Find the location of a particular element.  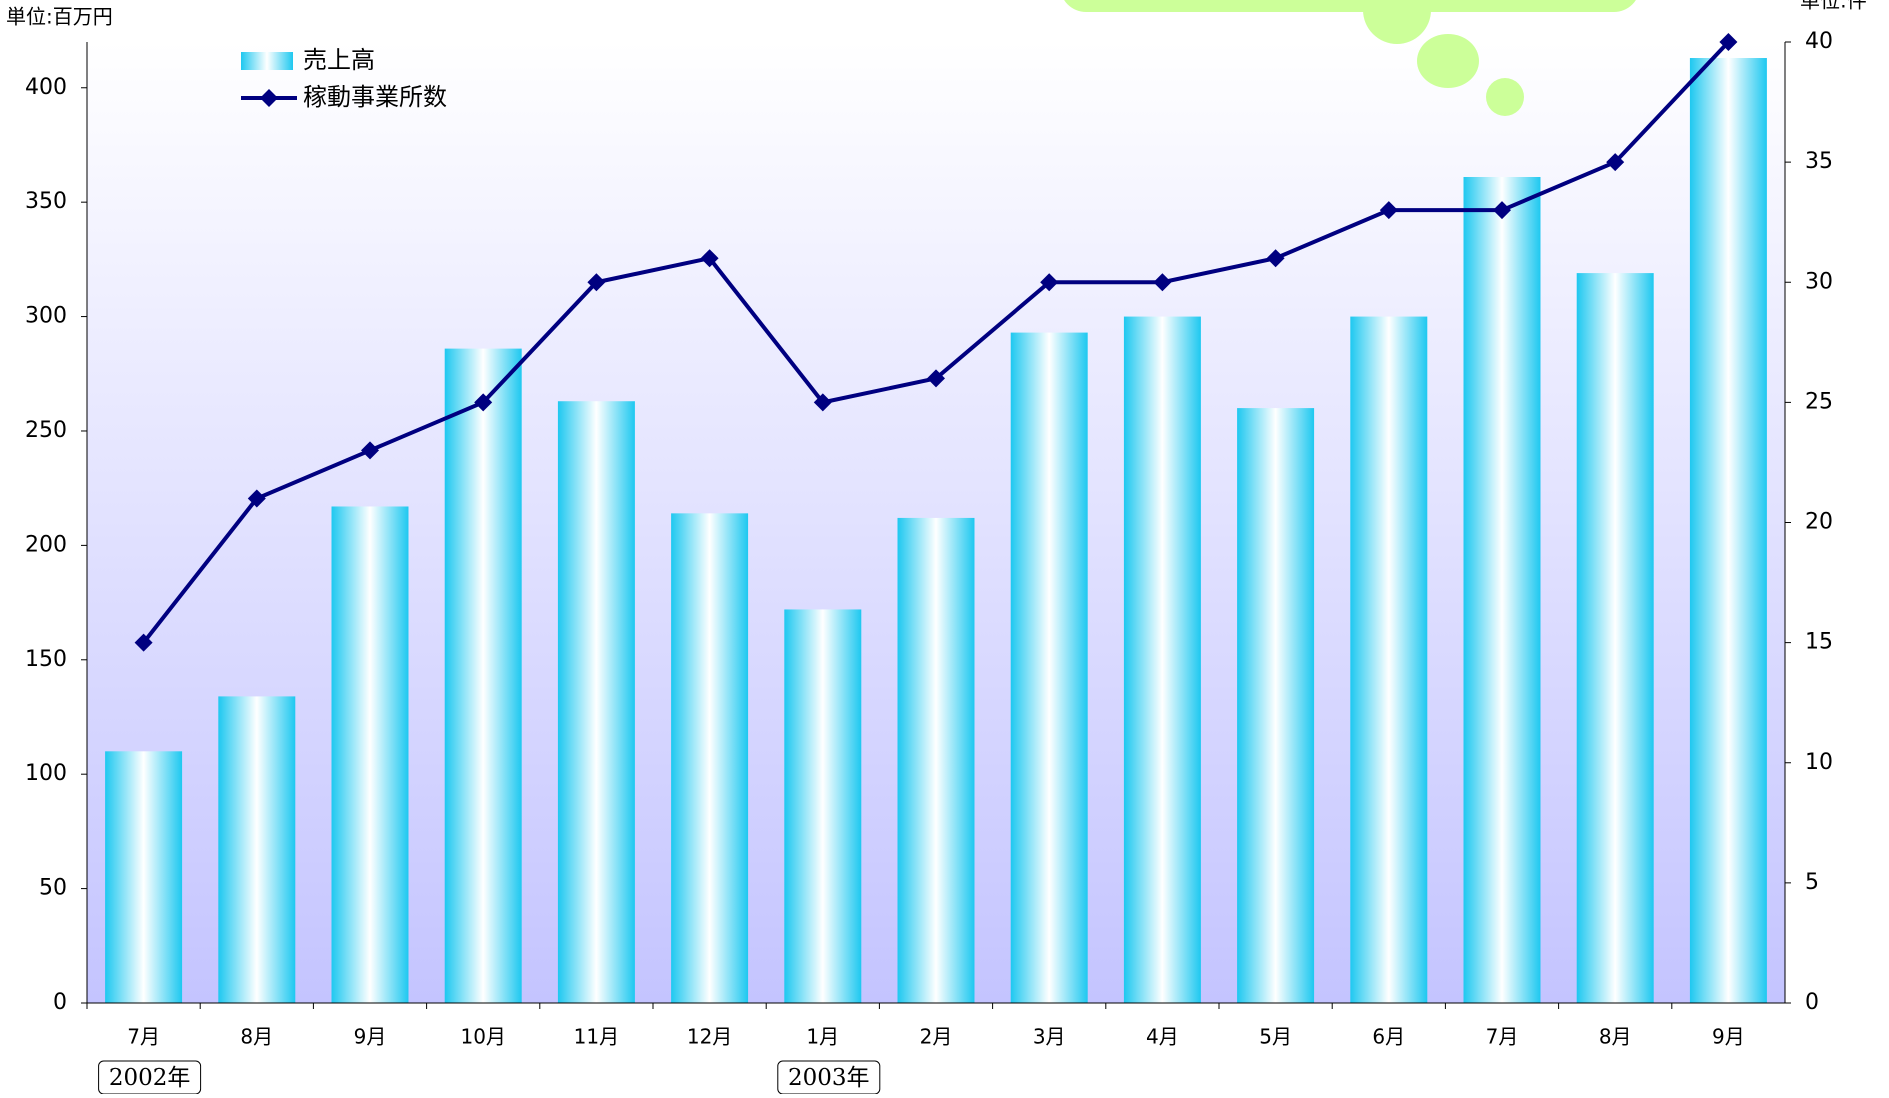

year-label: 2003年 is located at coordinates (829, 1078).